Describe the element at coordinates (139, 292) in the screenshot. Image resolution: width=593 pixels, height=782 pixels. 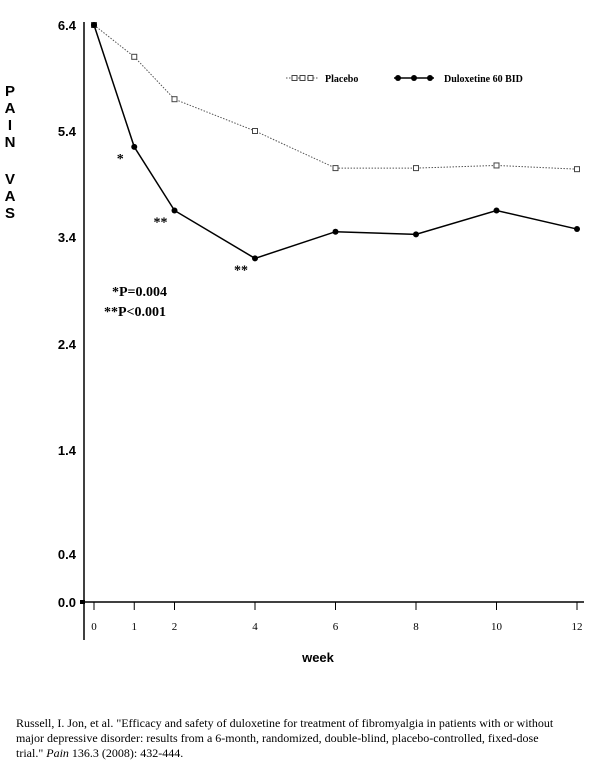
I see `pvalue-annotation-1: *P=0.004` at that location.